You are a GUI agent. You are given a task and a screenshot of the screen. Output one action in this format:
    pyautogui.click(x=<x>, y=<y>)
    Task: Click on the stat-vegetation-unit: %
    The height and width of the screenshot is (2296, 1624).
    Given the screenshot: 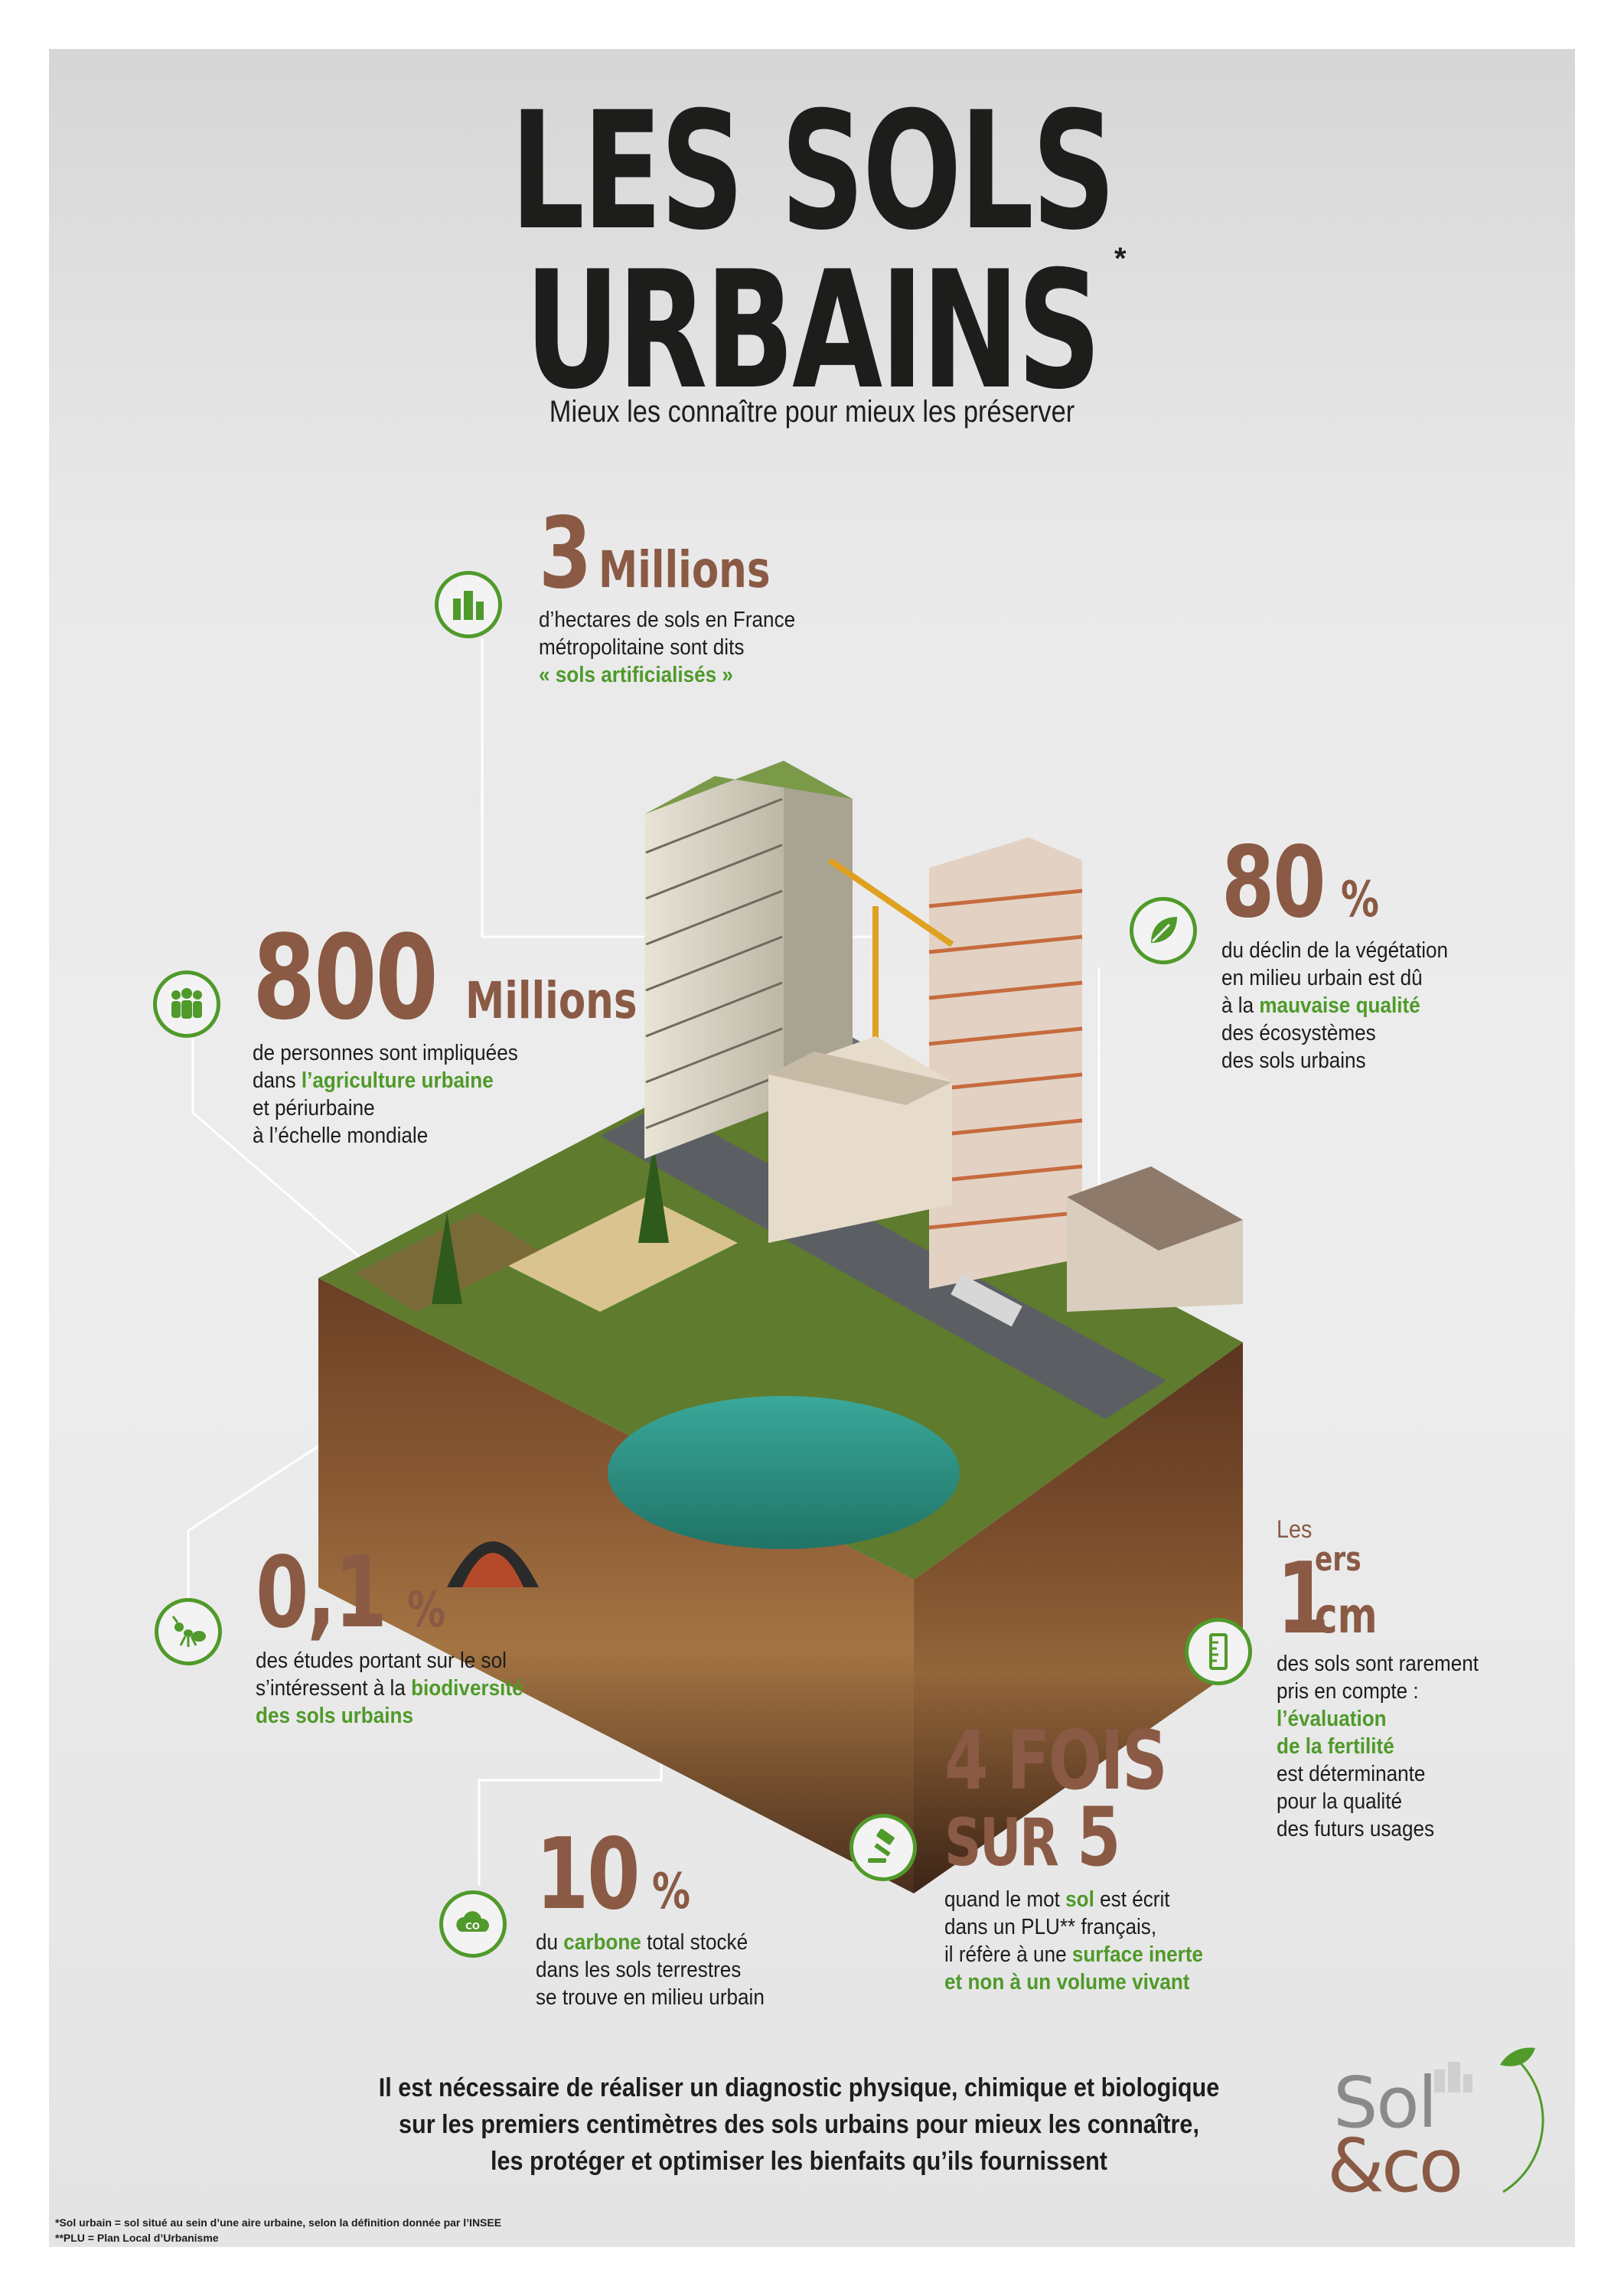 What is the action you would take?
    pyautogui.click(x=1360, y=900)
    